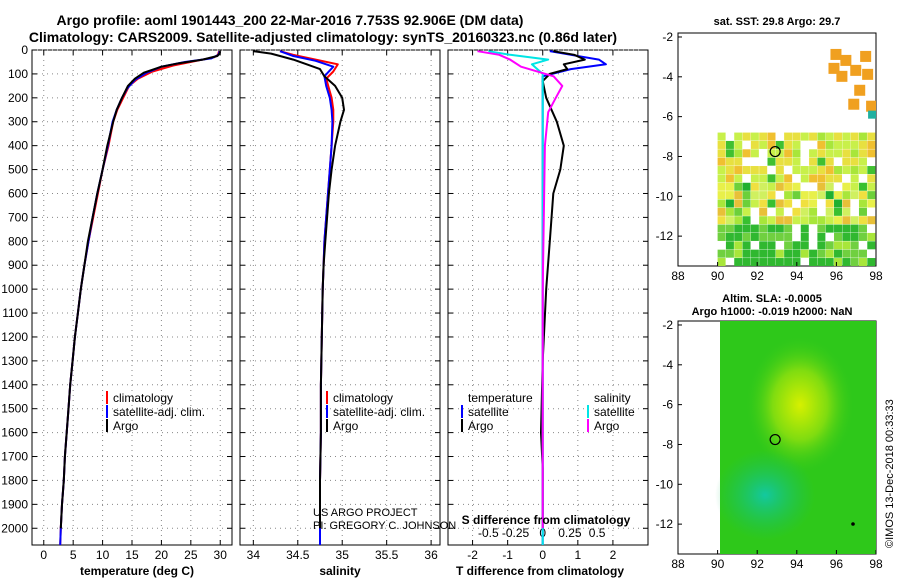 This screenshot has width=900, height=580. Describe the element at coordinates (221, 555) in the screenshot. I see `x-tick-label: 30` at that location.